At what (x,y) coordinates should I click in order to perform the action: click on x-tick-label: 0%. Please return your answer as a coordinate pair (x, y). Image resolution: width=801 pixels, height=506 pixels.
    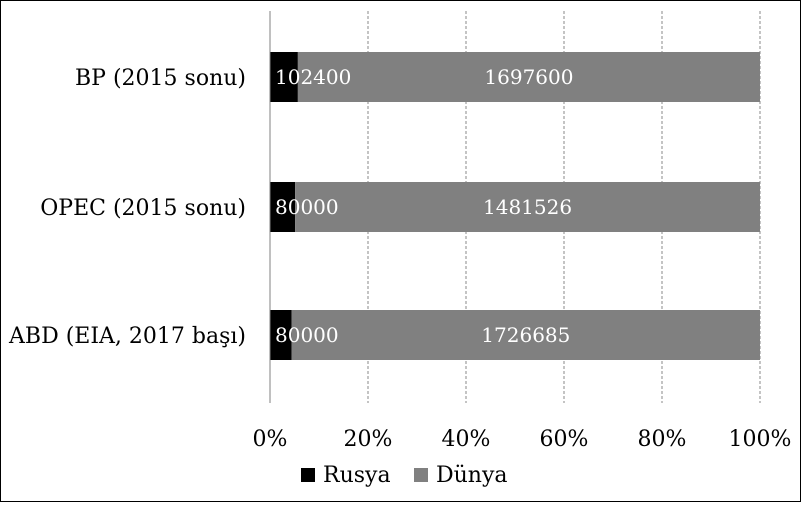
    Looking at the image, I should click on (270, 439).